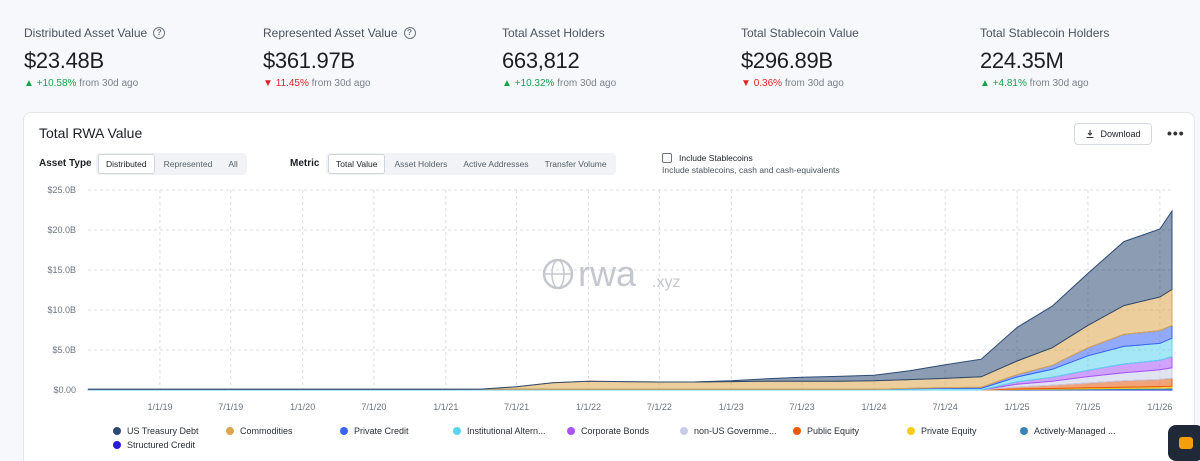 The image size is (1200, 461). Describe the element at coordinates (126, 164) in the screenshot. I see `asset-type-option-distributed: Distributed` at that location.